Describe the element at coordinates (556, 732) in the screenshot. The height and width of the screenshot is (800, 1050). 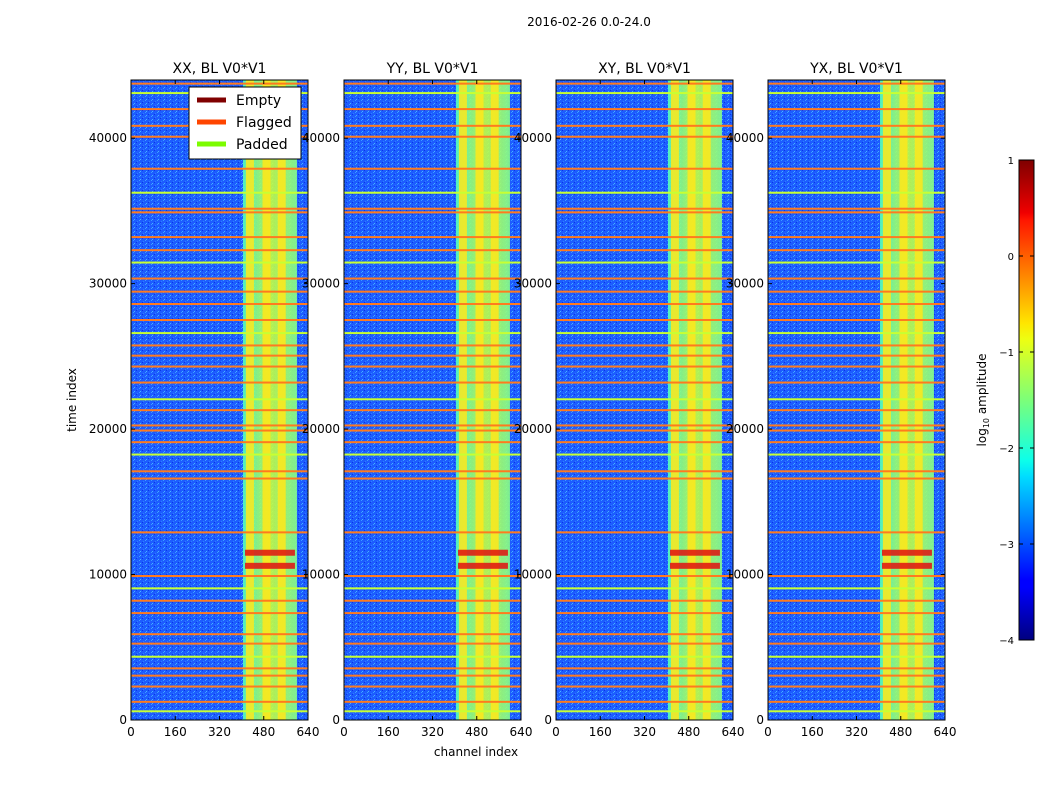
I see `x-tick-label: 0` at that location.